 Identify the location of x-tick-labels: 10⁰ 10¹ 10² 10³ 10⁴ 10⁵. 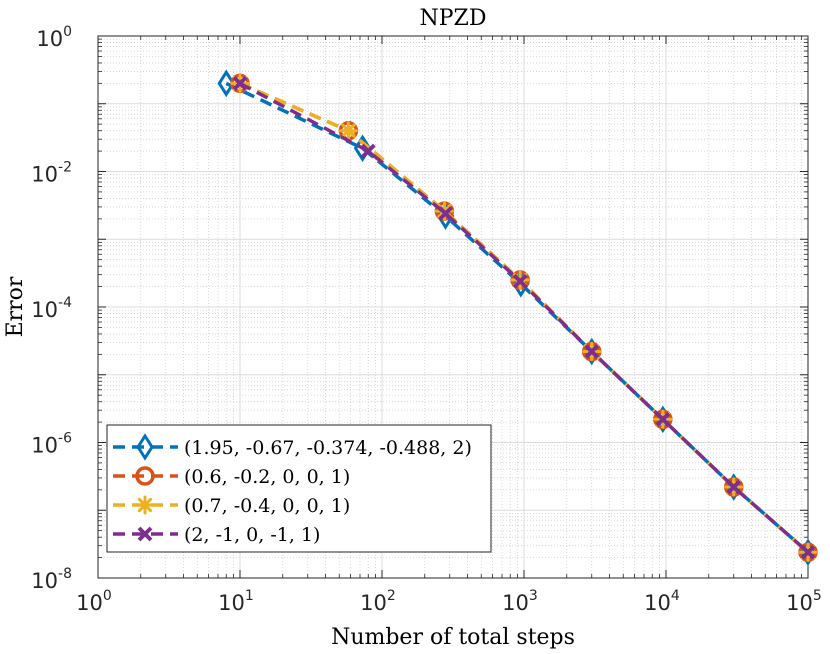
(449, 601).